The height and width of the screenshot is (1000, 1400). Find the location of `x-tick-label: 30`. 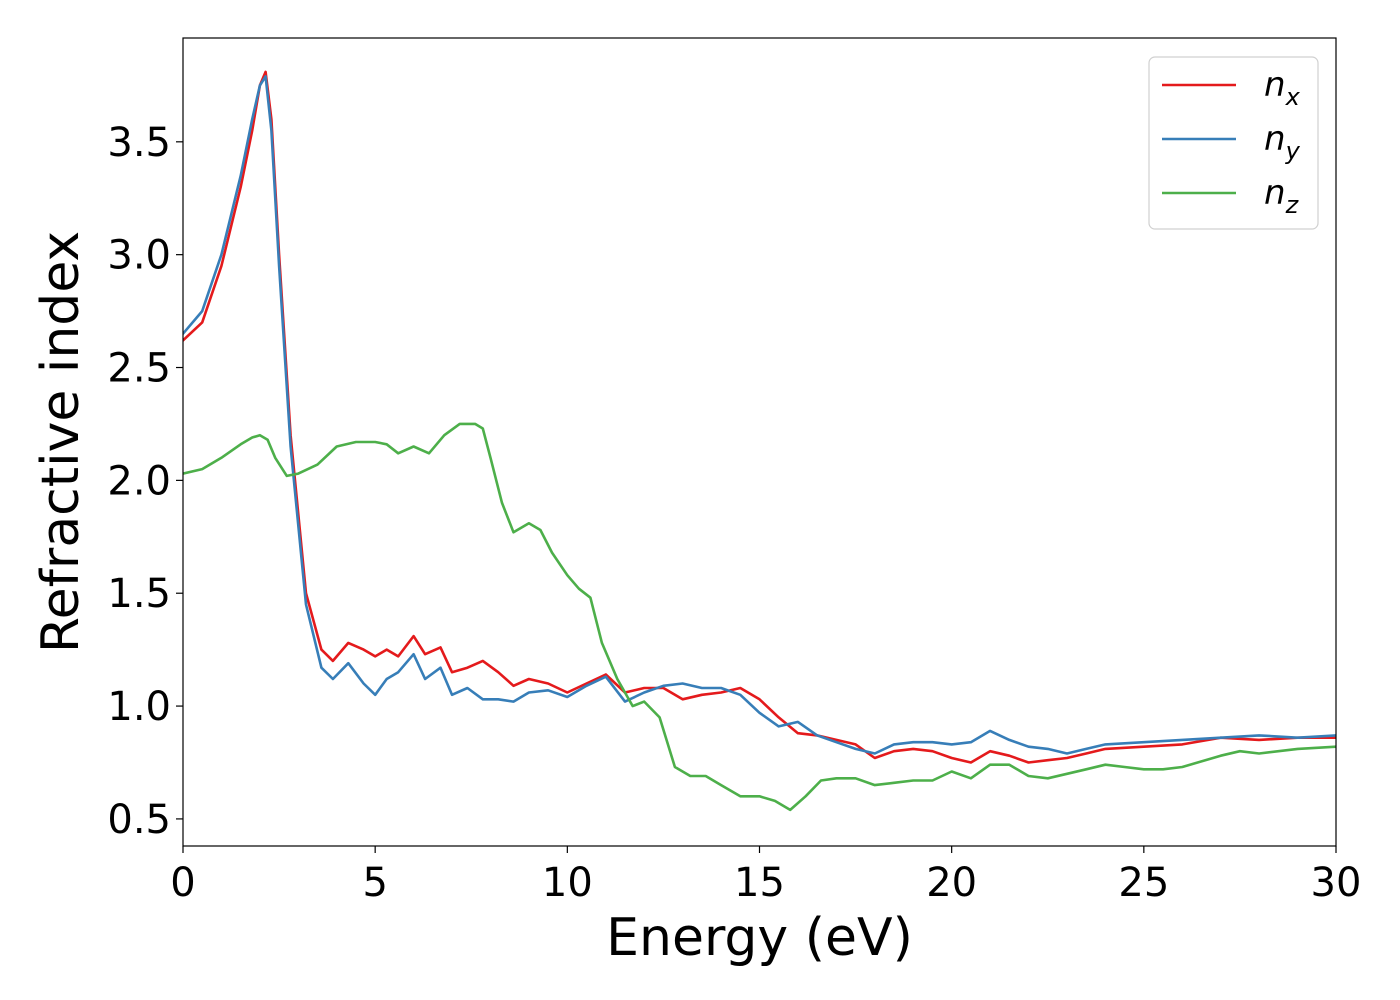

x-tick-label: 30 is located at coordinates (1336, 883).